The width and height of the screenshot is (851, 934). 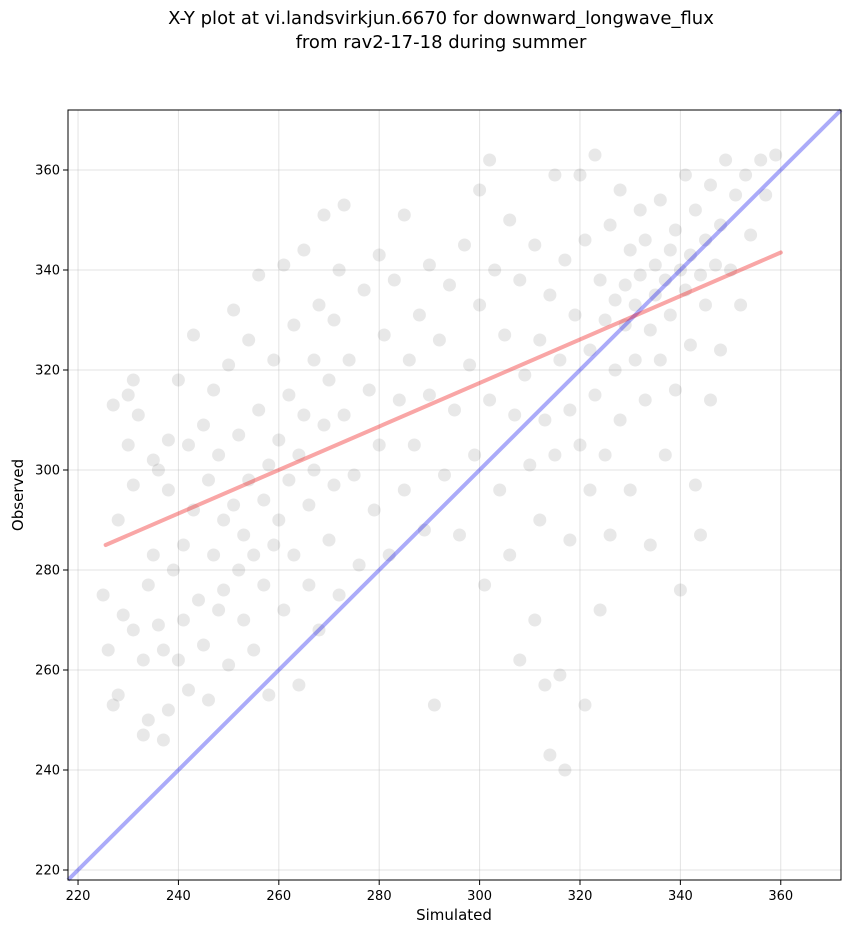 I want to click on y-tick-label: 280, so click(x=47, y=571).